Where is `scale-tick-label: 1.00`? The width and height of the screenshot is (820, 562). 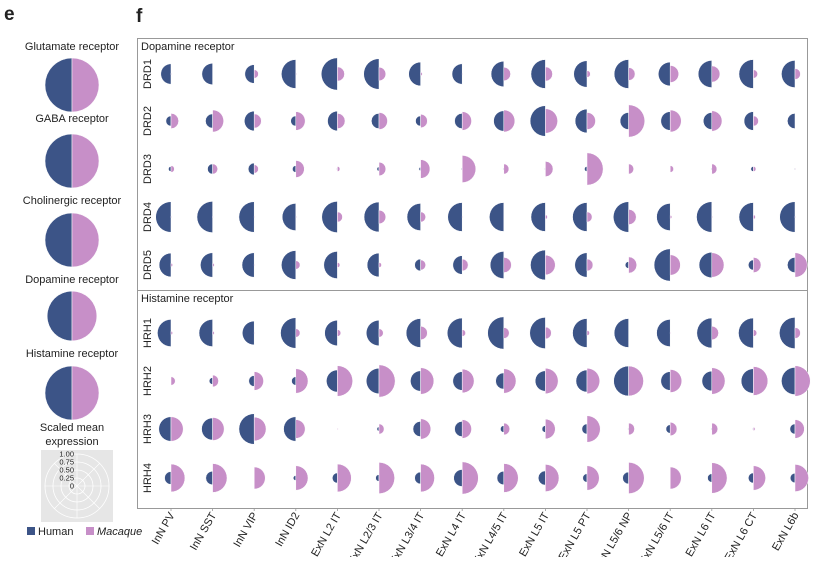
scale-tick-label: 1.00 is located at coordinates (66, 454).